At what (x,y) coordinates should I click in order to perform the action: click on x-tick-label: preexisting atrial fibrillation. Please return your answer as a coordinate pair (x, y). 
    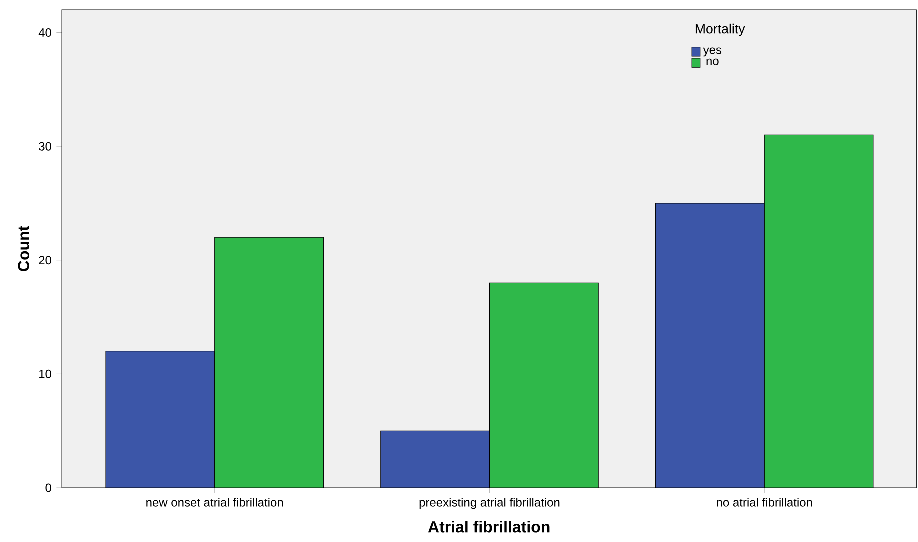
    Looking at the image, I should click on (490, 504).